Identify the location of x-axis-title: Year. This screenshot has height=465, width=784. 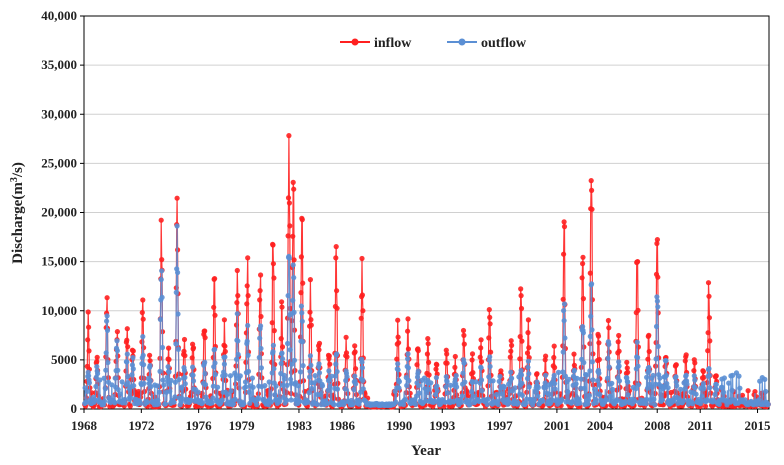
(426, 451).